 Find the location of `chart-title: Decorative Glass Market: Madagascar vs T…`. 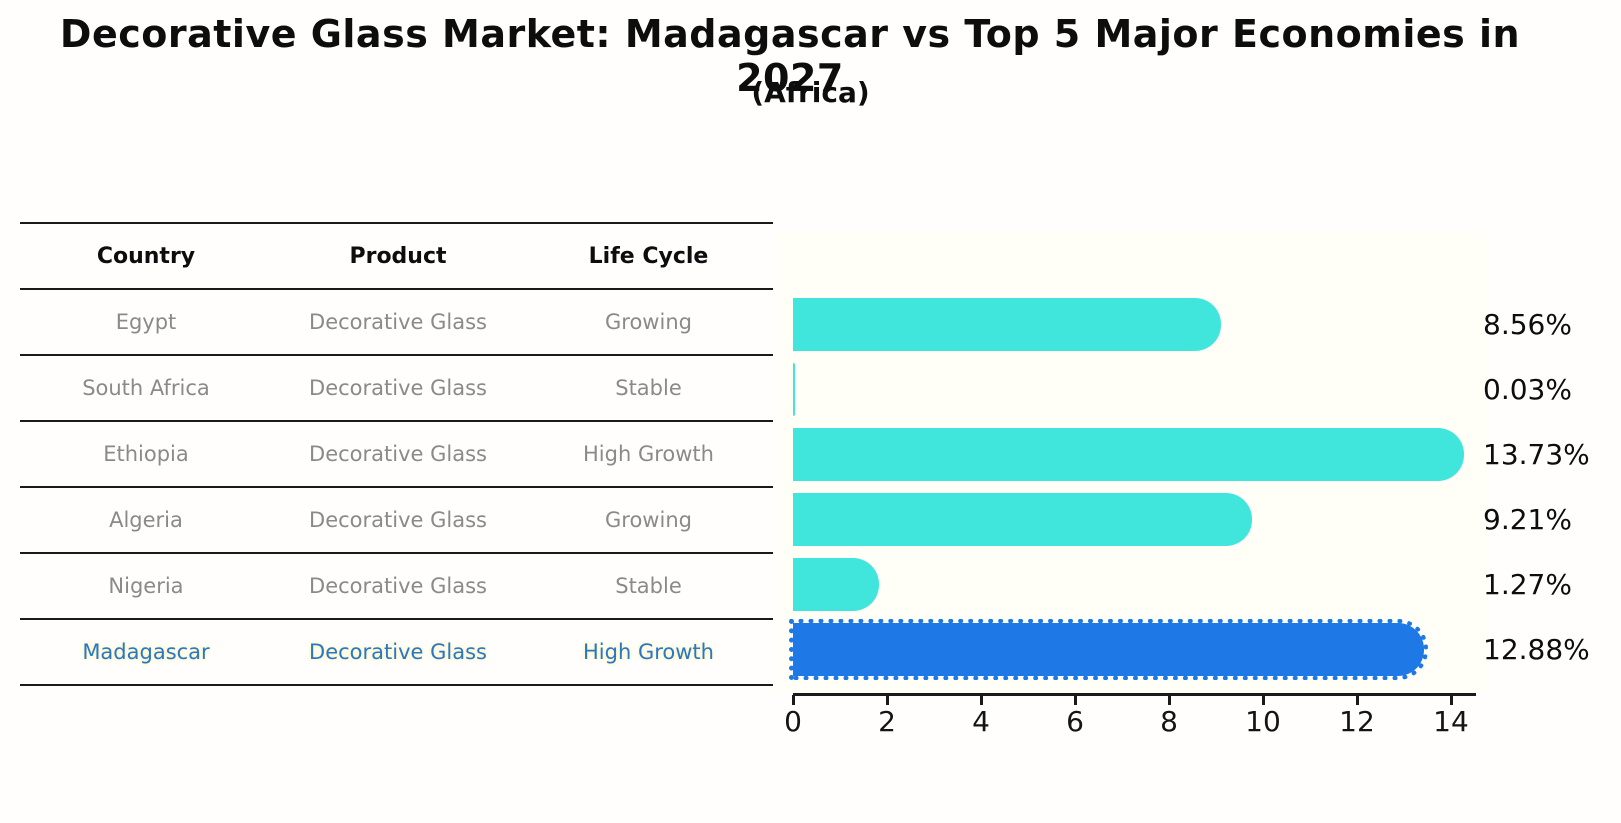

chart-title: Decorative Glass Market: Madagascar vs T… is located at coordinates (790, 56).